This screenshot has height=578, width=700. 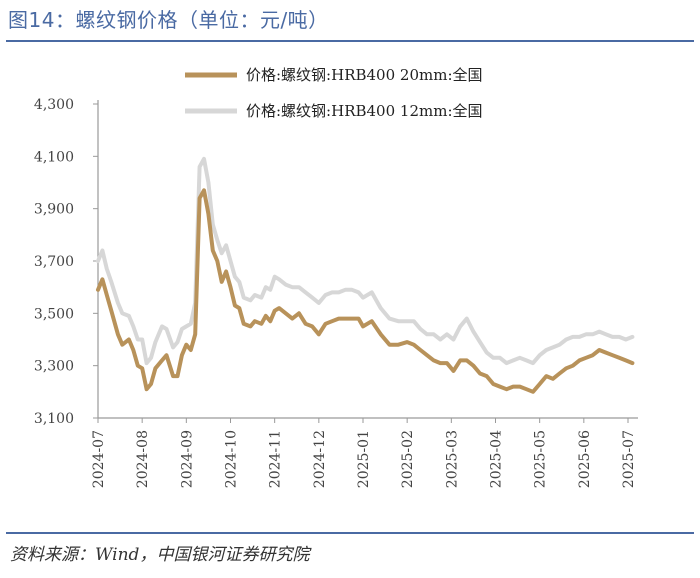 I want to click on x-tick-label: 2025-07, so click(x=629, y=459).